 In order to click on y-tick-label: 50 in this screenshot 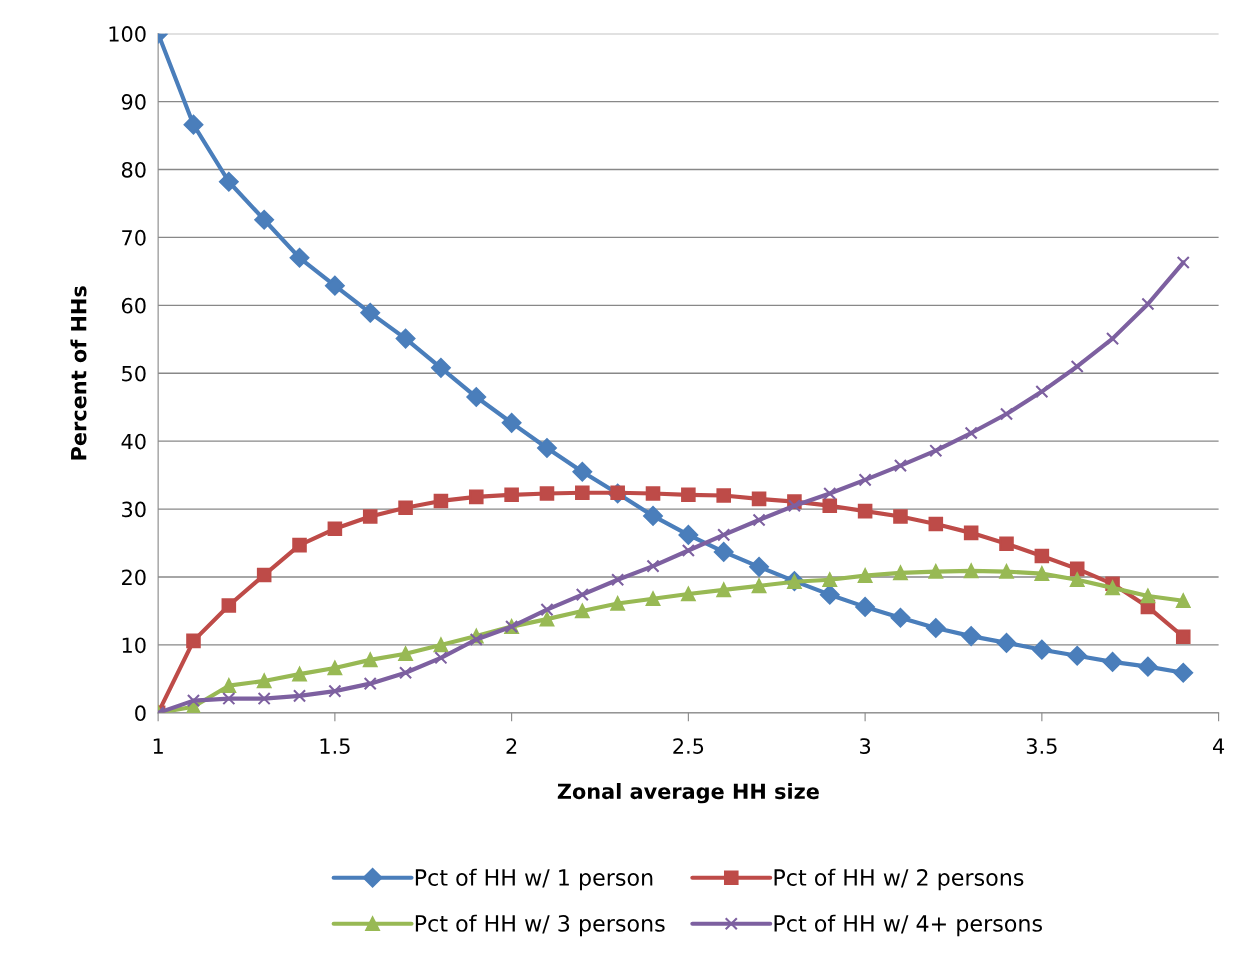, I will do `click(134, 373)`.